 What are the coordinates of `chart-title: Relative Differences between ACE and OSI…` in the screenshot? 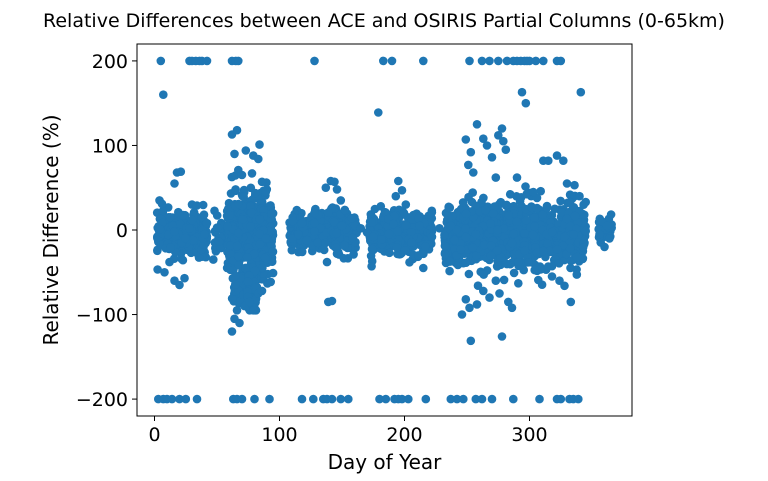 It's located at (384, 21).